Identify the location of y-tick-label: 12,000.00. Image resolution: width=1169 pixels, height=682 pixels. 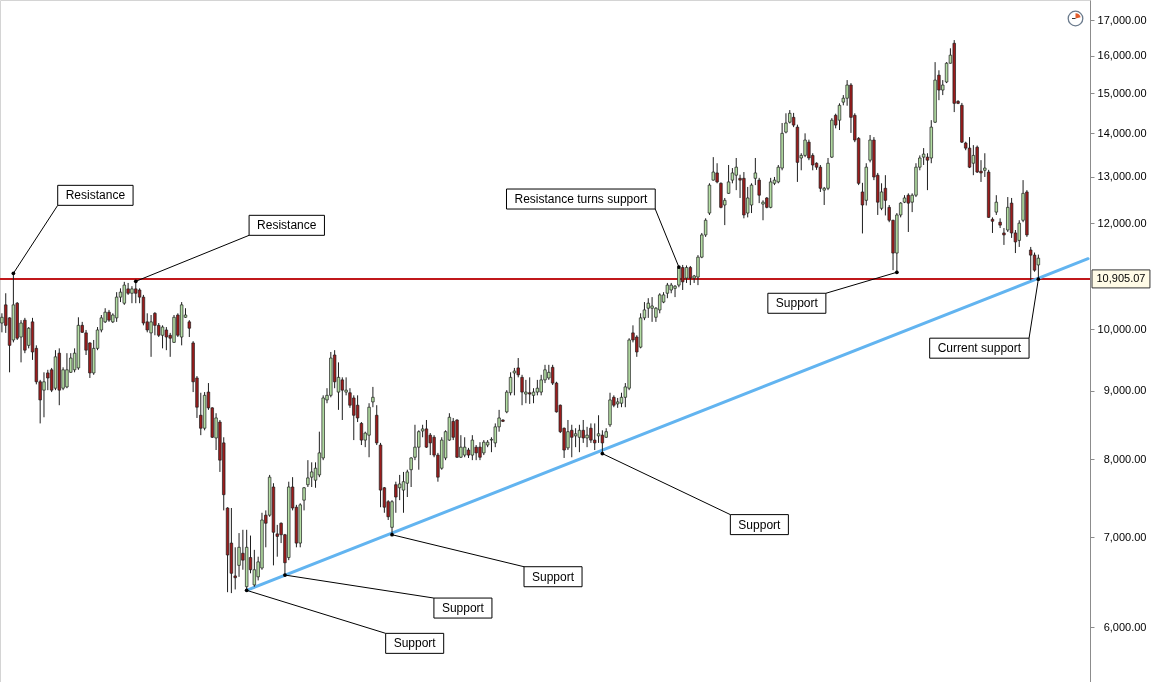
(1122, 222).